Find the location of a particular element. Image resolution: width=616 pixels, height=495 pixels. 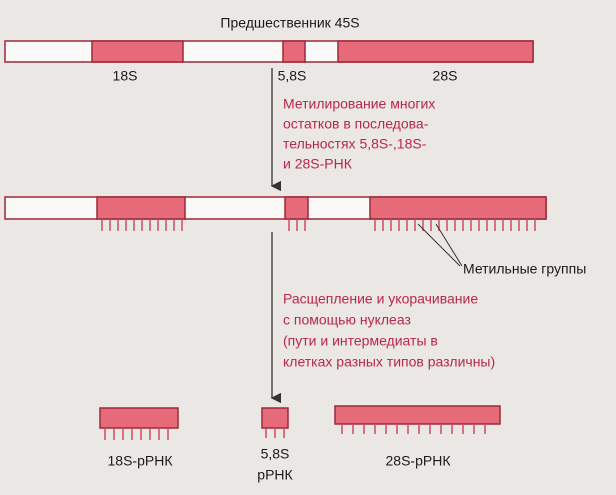

segment-label: 18S is located at coordinates (125, 76).